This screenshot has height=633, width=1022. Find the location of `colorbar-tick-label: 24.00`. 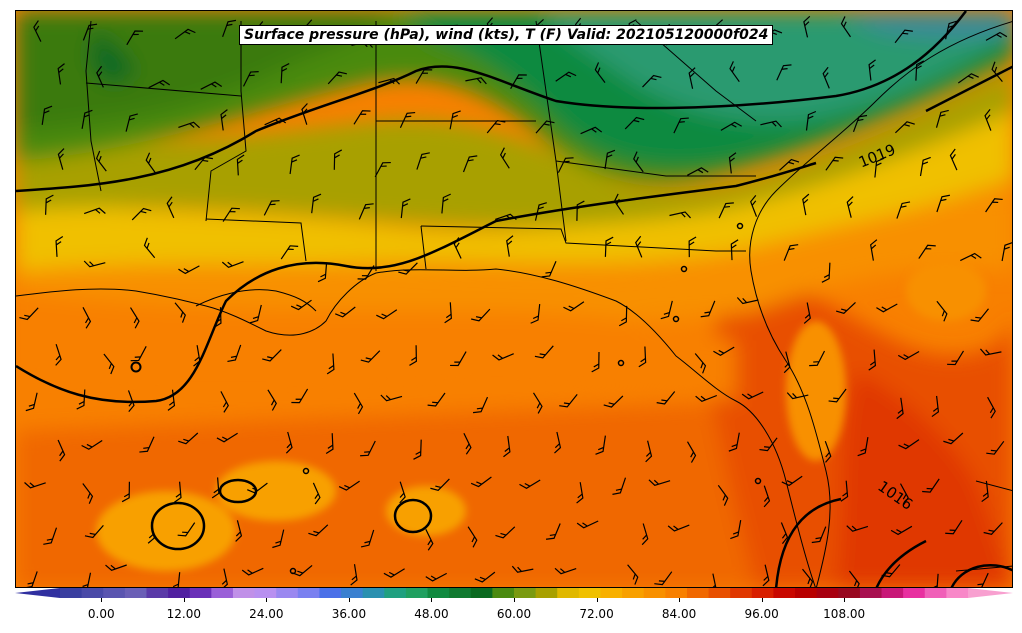

colorbar-tick-label: 24.00 is located at coordinates (266, 614).